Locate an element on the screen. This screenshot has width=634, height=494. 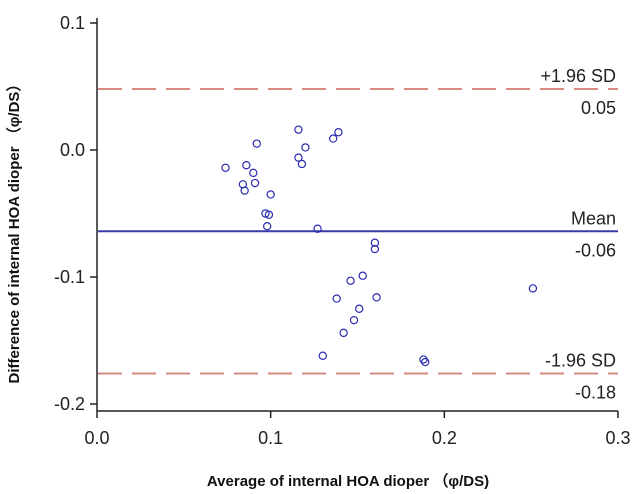
reference-line-value: 0.05 is located at coordinates (598, 108).